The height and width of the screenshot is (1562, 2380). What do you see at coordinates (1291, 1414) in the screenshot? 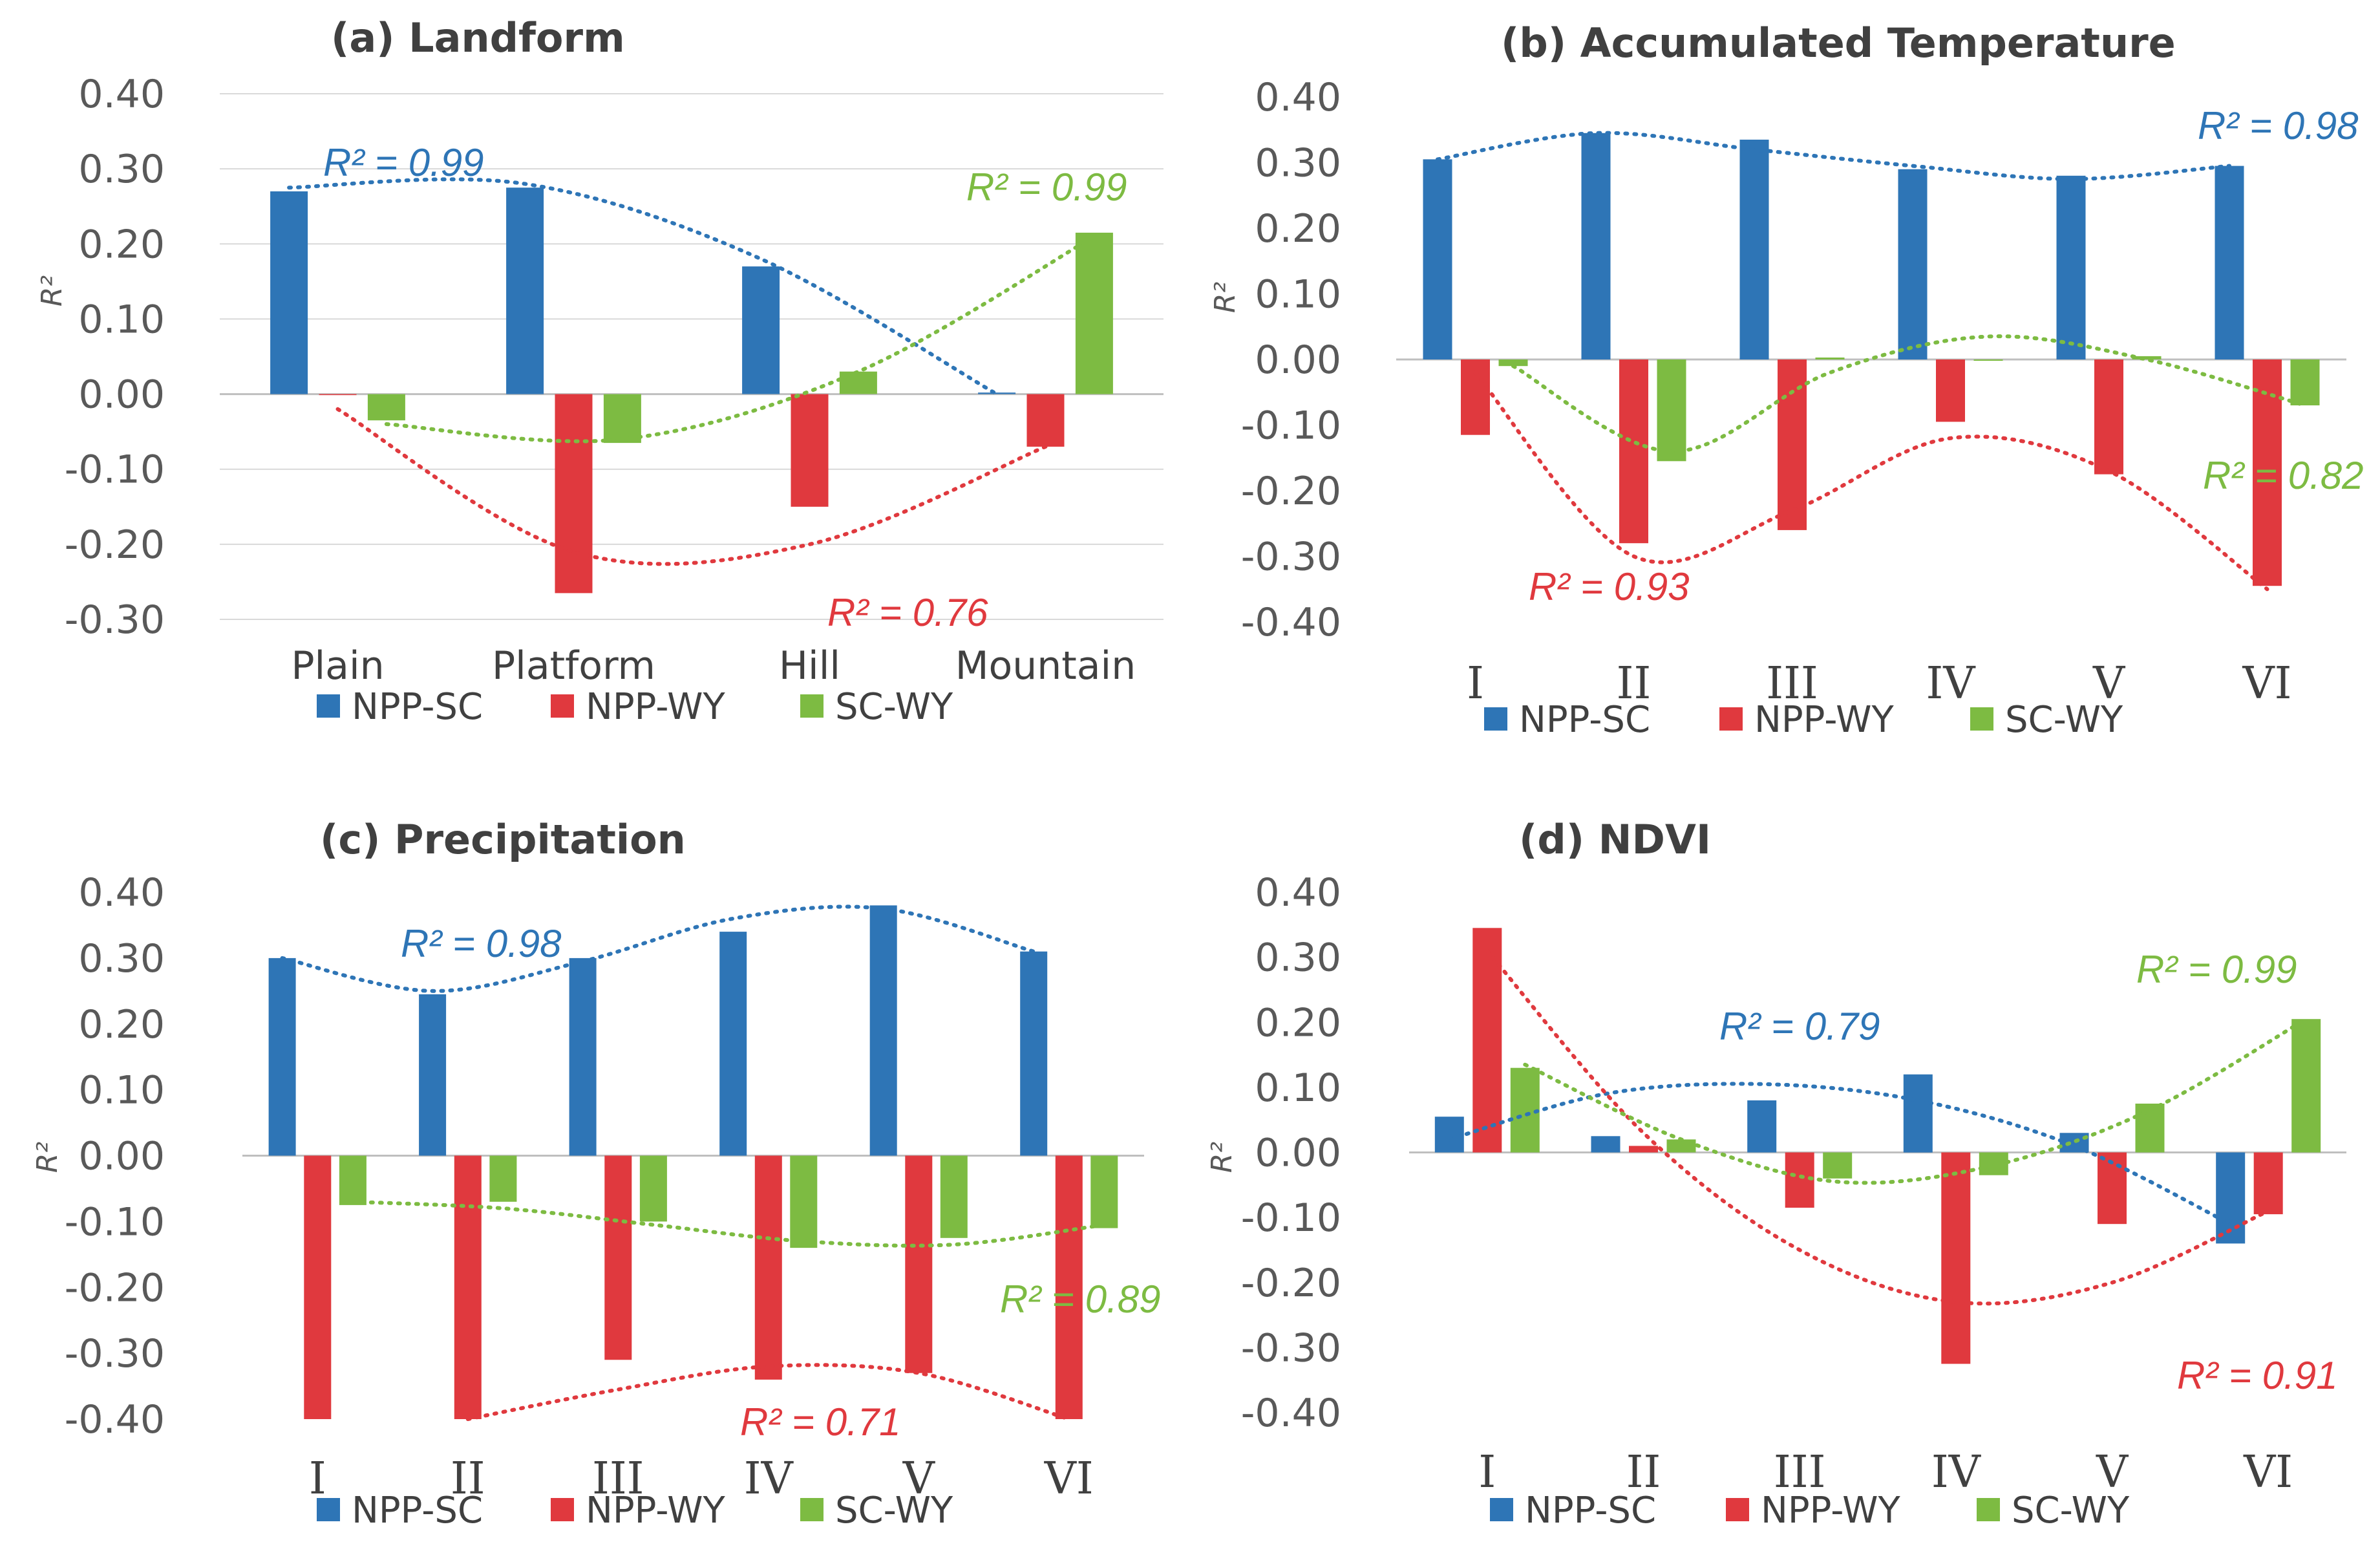
I see `y-tick-label-d: -0.40` at bounding box center [1291, 1414].